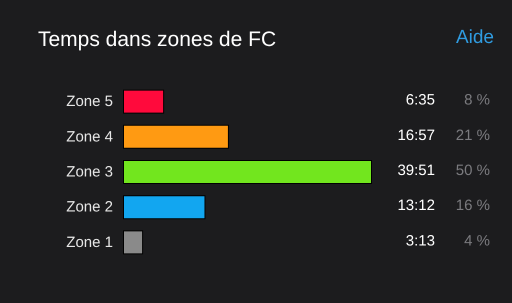  What do you see at coordinates (475, 37) in the screenshot?
I see `text: Aide` at bounding box center [475, 37].